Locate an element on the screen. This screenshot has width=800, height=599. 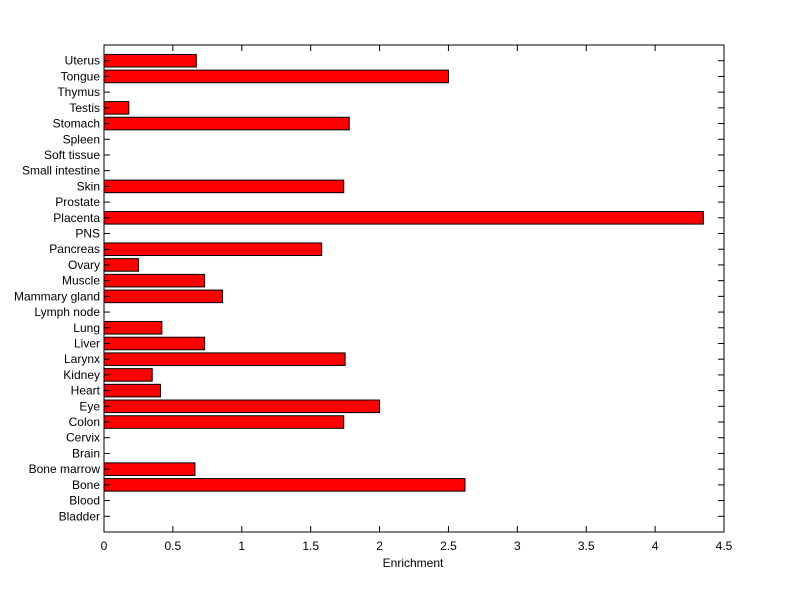
bar-bone-marrow is located at coordinates (149, 469).